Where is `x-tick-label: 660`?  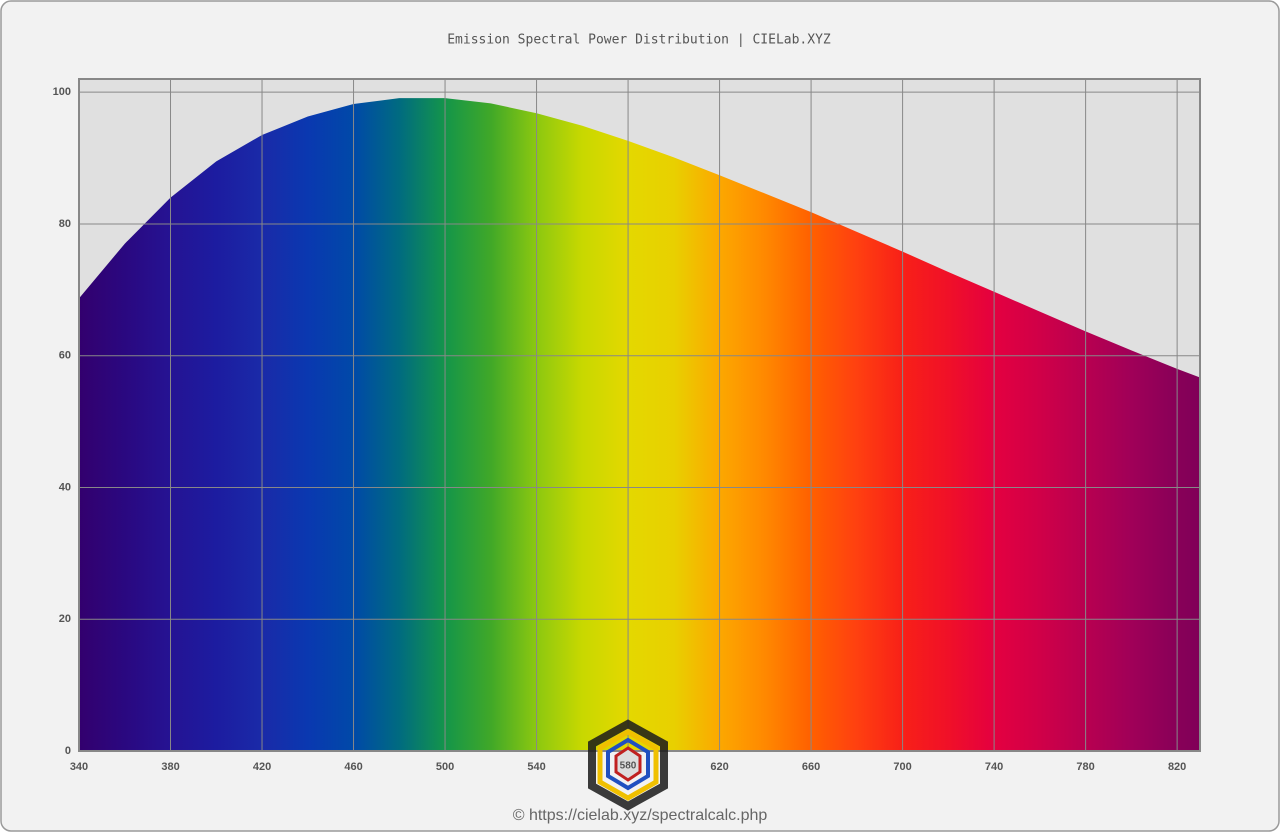 x-tick-label: 660 is located at coordinates (811, 767).